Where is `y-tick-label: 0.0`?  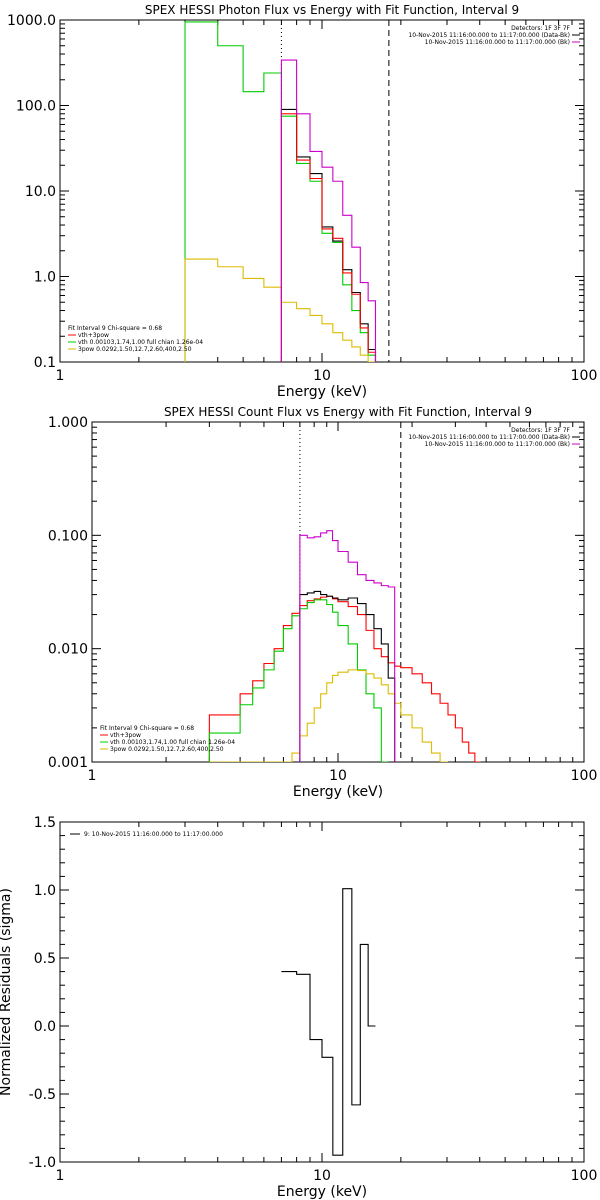
y-tick-label: 0.0 is located at coordinates (45, 1027).